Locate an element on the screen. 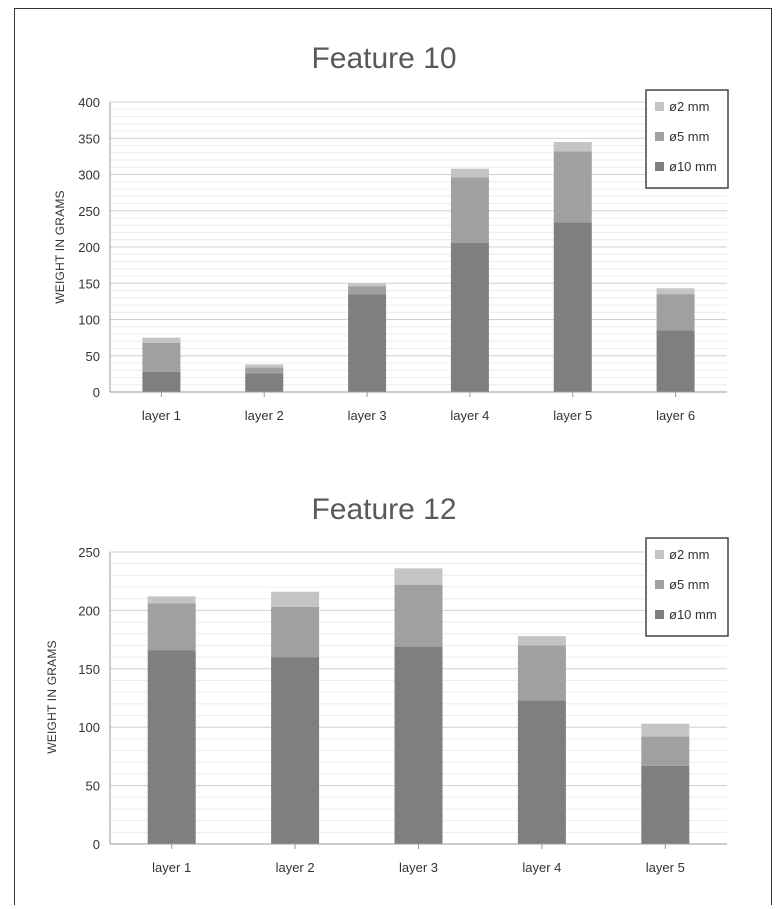 The width and height of the screenshot is (776, 909). chart-title: Feature 10 is located at coordinates (383, 58).